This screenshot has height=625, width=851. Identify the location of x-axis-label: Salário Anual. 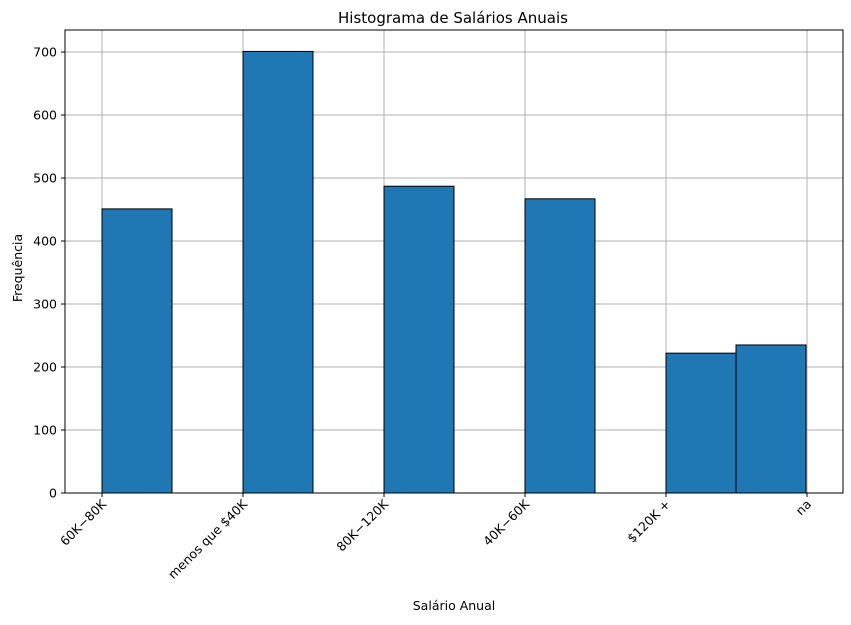
(454, 605).